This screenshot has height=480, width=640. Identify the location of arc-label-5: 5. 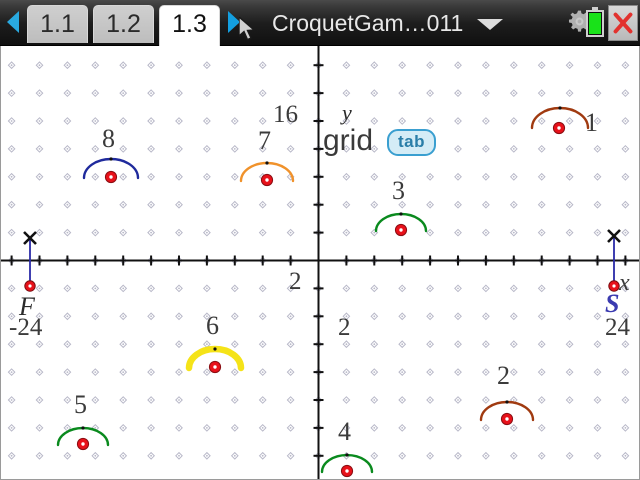
(80, 404).